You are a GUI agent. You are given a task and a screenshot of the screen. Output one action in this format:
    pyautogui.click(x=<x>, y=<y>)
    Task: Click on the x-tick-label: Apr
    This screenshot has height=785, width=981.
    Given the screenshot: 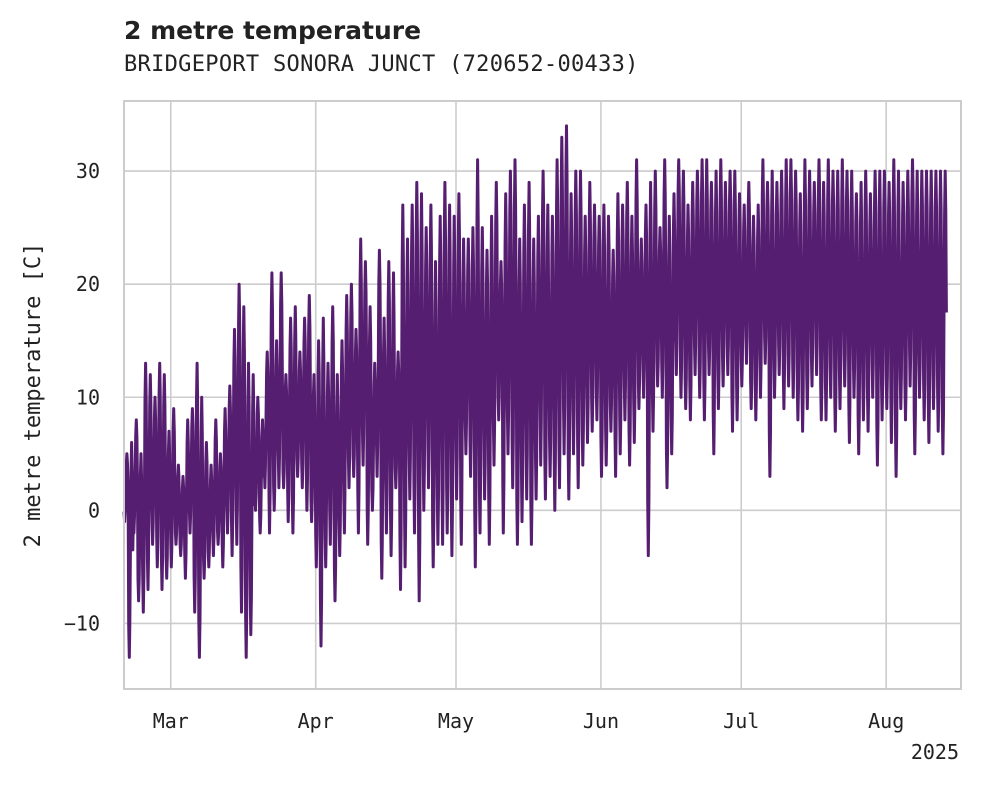 What is the action you would take?
    pyautogui.click(x=316, y=721)
    